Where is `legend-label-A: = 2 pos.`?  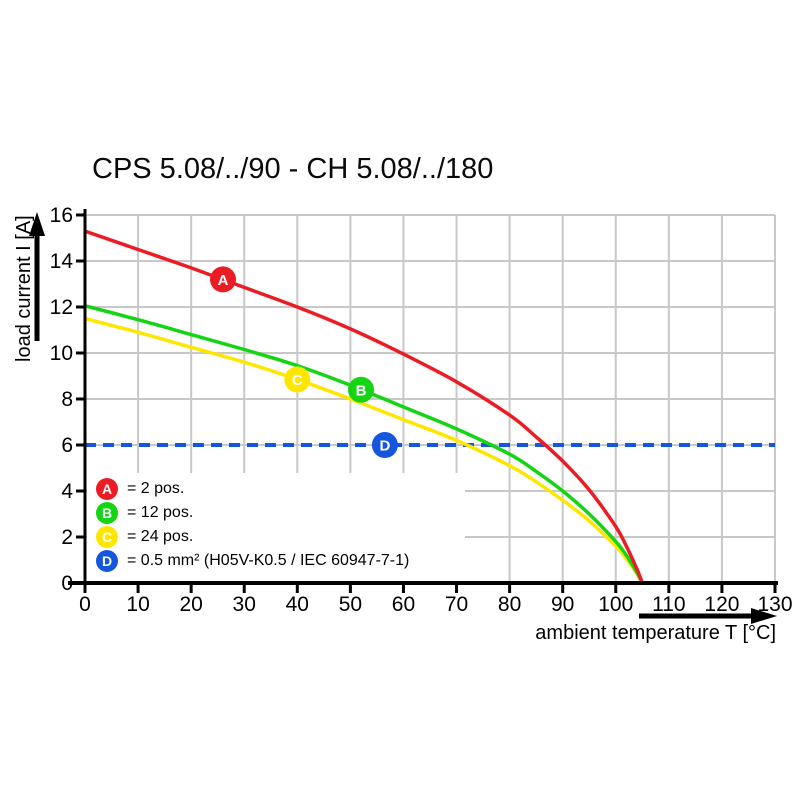
legend-label-A: = 2 pos. is located at coordinates (156, 488).